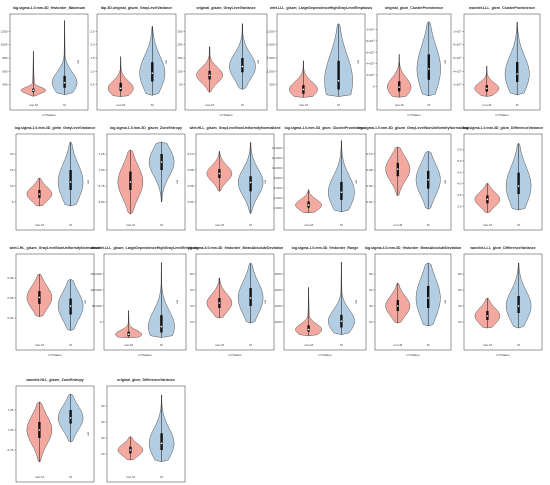 Image resolution: width=550 pixels, height=485 pixels. Describe the element at coordinates (4, 58) in the screenshot. I see `y-tick-label: 800` at that location.